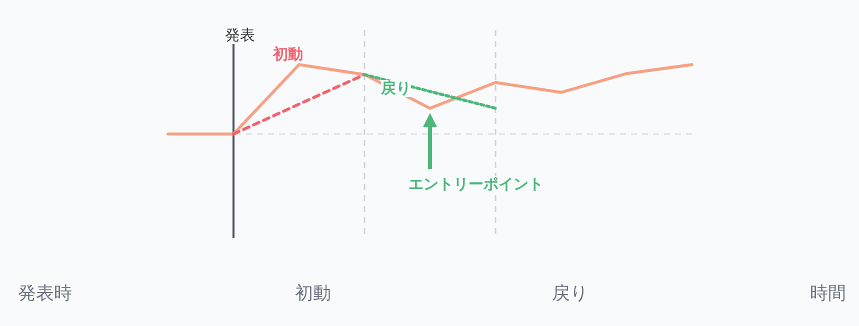 Image resolution: width=859 pixels, height=326 pixels. I want to click on text: 時間, so click(828, 293).